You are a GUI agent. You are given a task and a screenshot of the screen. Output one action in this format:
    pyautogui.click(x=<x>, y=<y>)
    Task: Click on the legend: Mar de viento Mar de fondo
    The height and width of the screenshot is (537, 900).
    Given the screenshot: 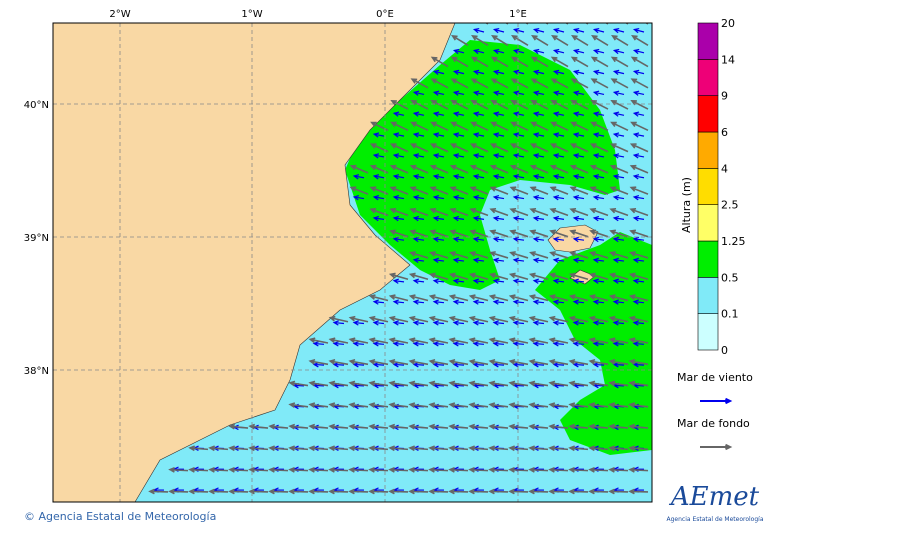 What is the action you would take?
    pyautogui.click(x=715, y=411)
    